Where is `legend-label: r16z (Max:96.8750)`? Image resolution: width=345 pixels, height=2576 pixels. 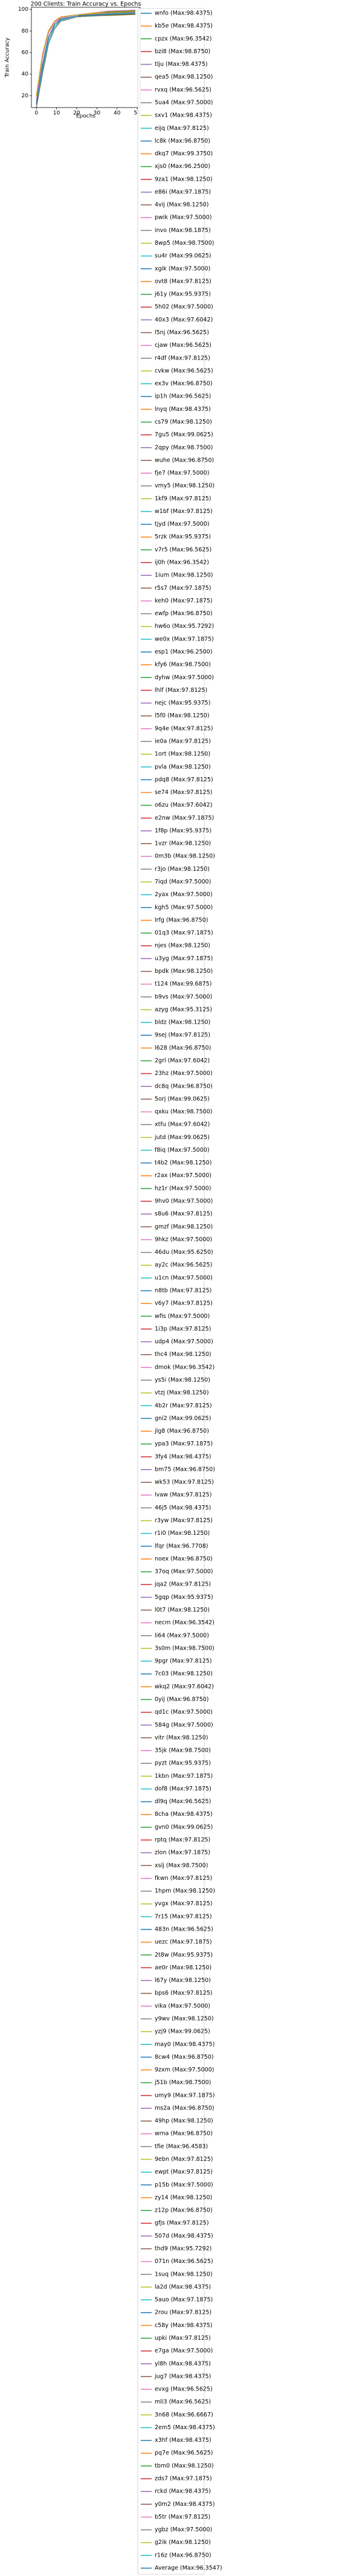 legend-label: r16z (Max:96.8750) is located at coordinates (183, 2555).